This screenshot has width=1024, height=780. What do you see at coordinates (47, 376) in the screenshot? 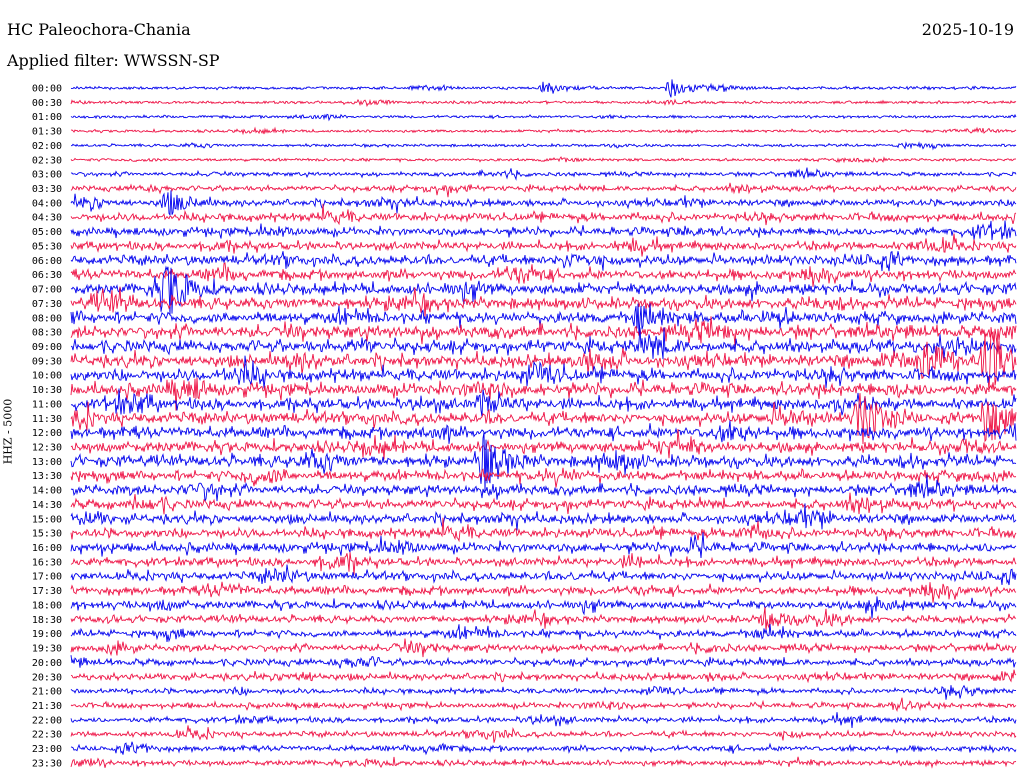
I see `time-tick-label: 10:00` at bounding box center [47, 376].